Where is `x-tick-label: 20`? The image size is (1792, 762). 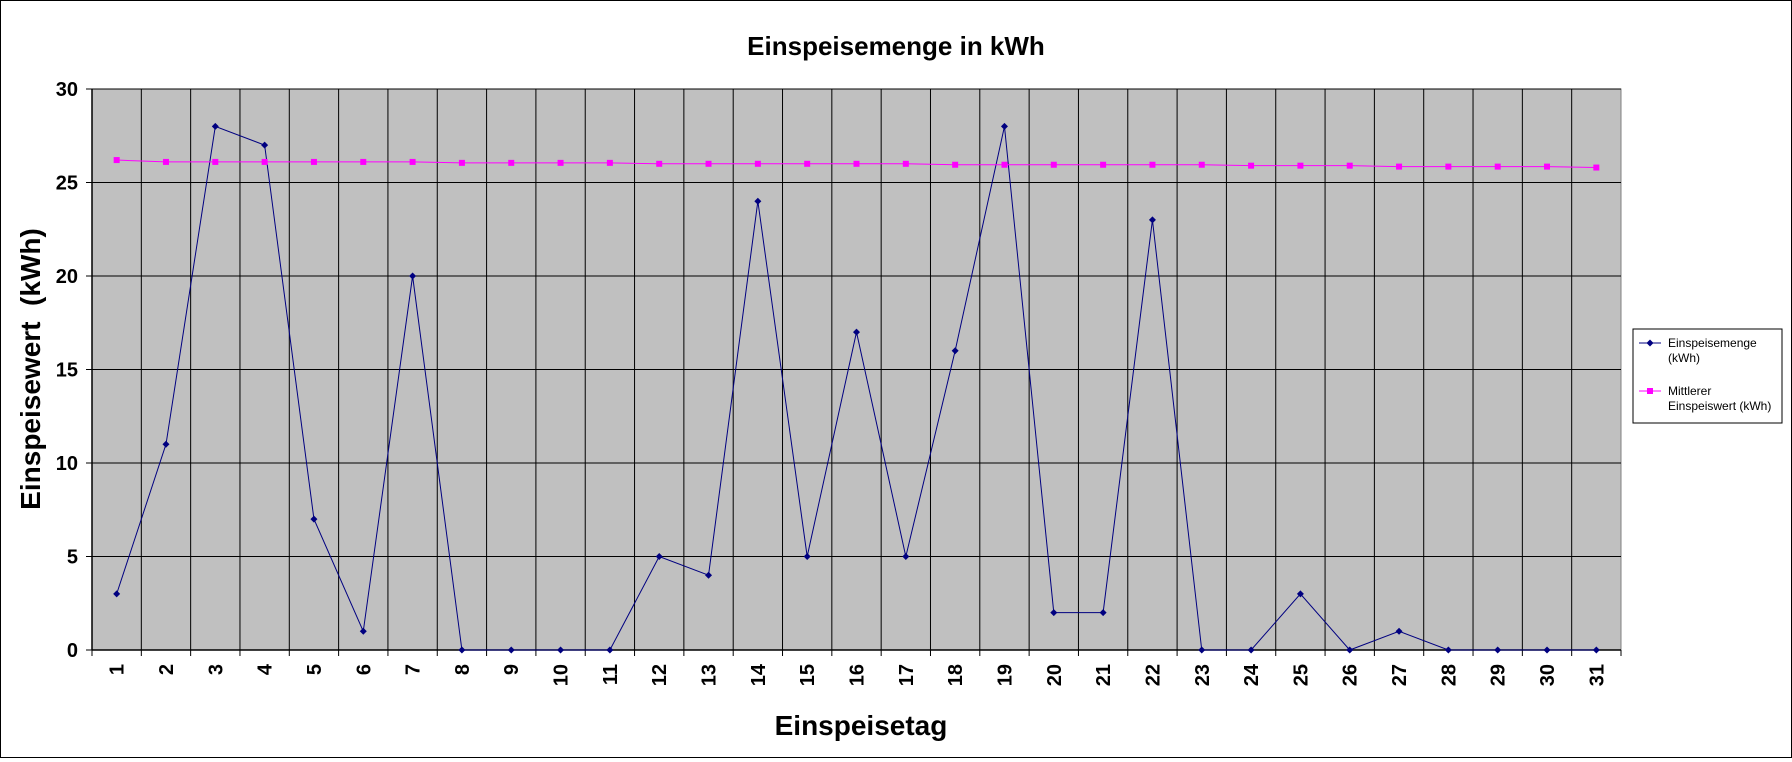
x-tick-label: 20 is located at coordinates (1055, 675).